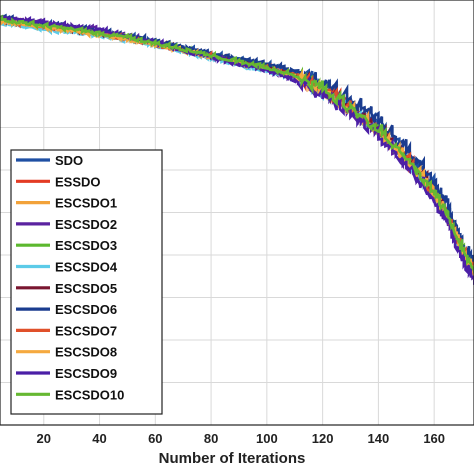 The width and height of the screenshot is (474, 474). What do you see at coordinates (86, 373) in the screenshot?
I see `legend-label: ESCSDO9` at bounding box center [86, 373].